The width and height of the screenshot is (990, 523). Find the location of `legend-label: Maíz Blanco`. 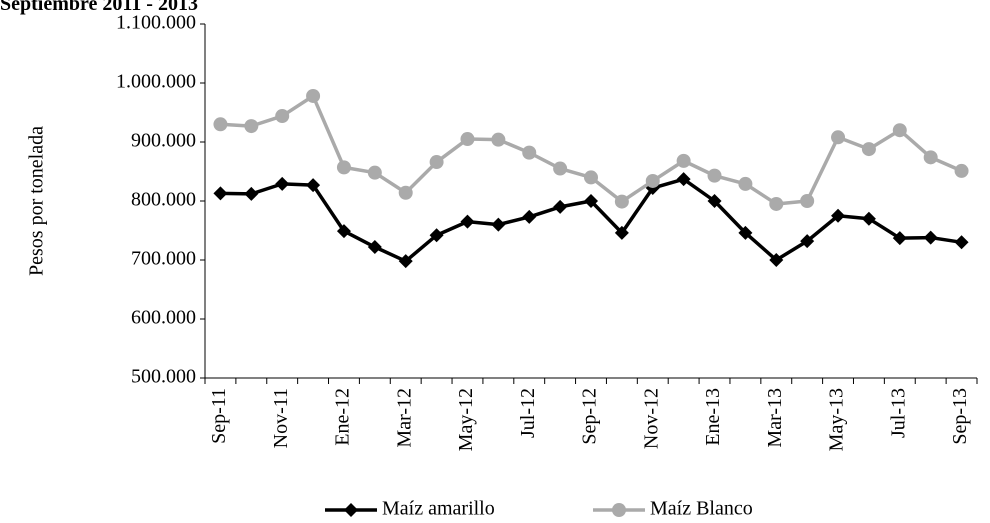

legend-label: Maíz Blanco is located at coordinates (701, 509).